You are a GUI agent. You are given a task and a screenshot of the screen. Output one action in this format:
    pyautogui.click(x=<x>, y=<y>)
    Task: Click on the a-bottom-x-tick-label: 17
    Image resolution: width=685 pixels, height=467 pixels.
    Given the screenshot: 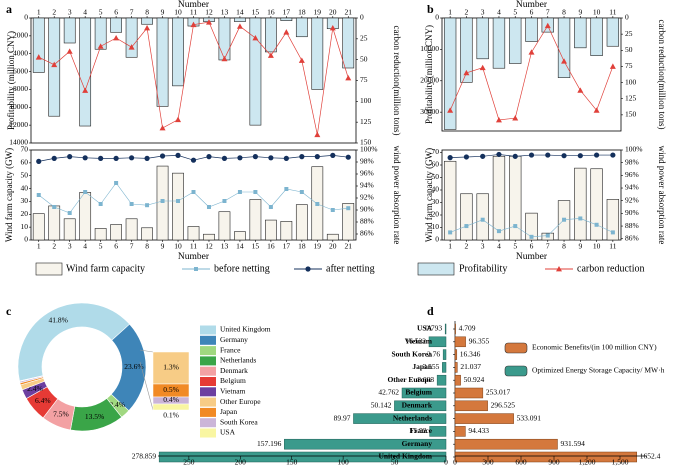 What is the action you would take?
    pyautogui.click(x=287, y=246)
    